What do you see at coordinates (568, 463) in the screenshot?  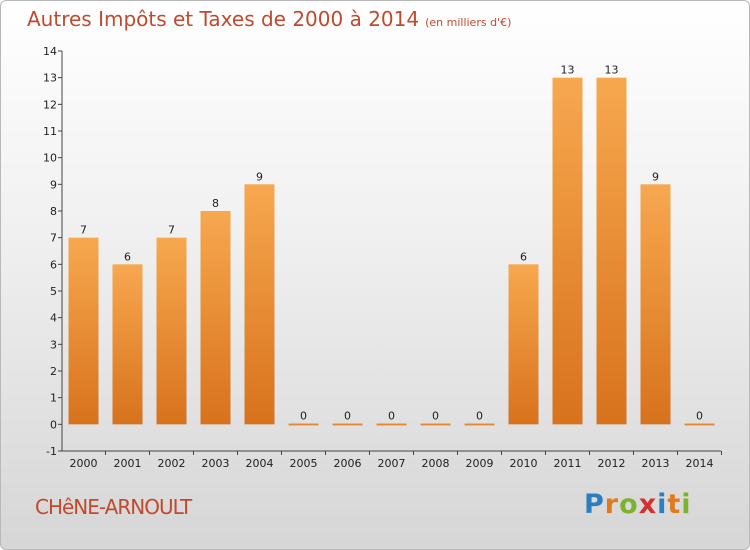 I see `x-tick-label: 2011` at bounding box center [568, 463].